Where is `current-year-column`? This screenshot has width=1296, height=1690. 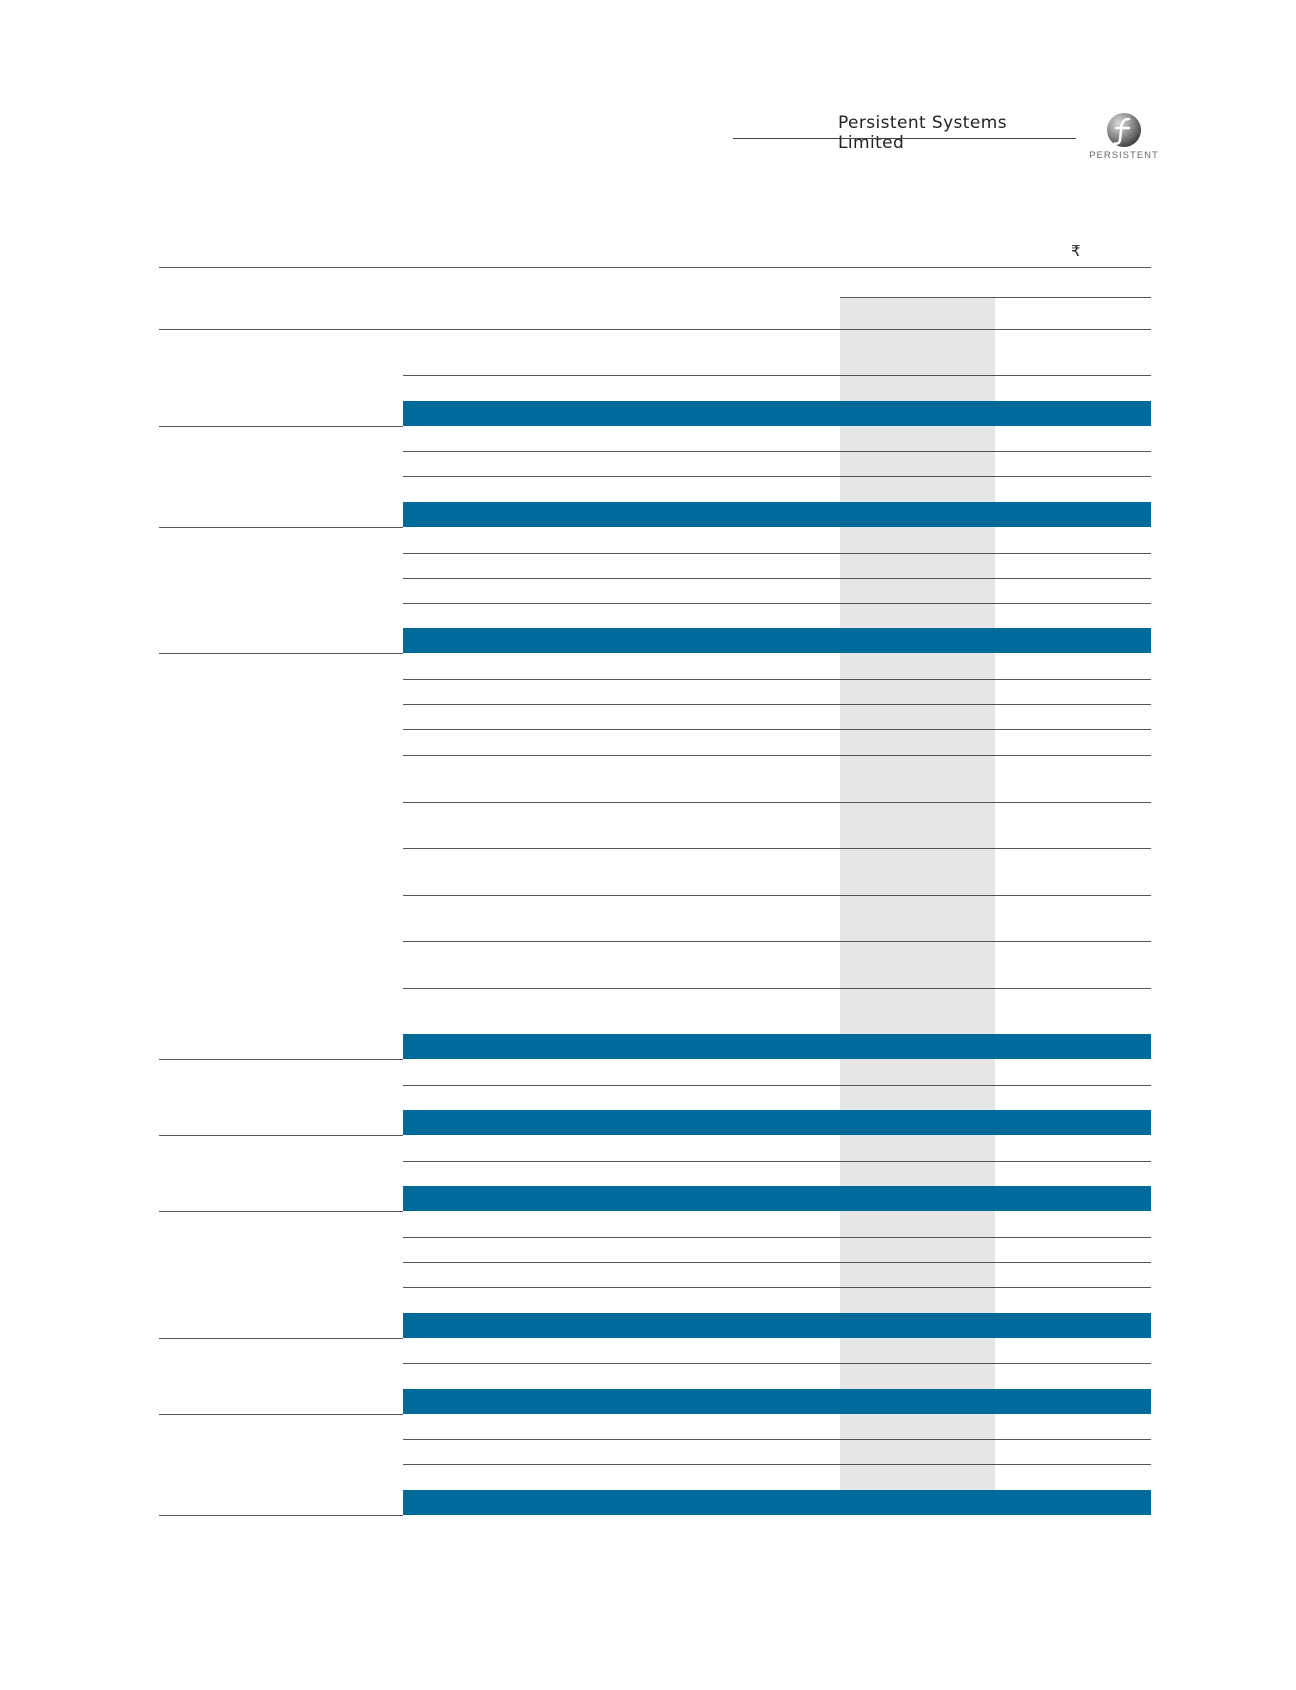 current-year-column is located at coordinates (917, 894).